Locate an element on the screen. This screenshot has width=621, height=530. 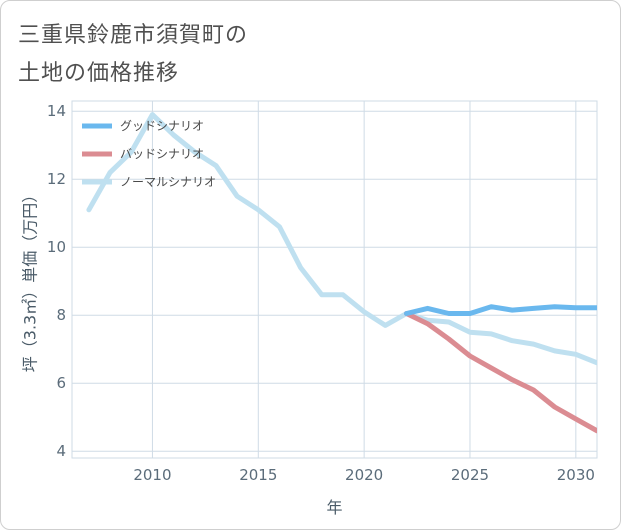
x-tick-label: 2025 is located at coordinates (470, 475).